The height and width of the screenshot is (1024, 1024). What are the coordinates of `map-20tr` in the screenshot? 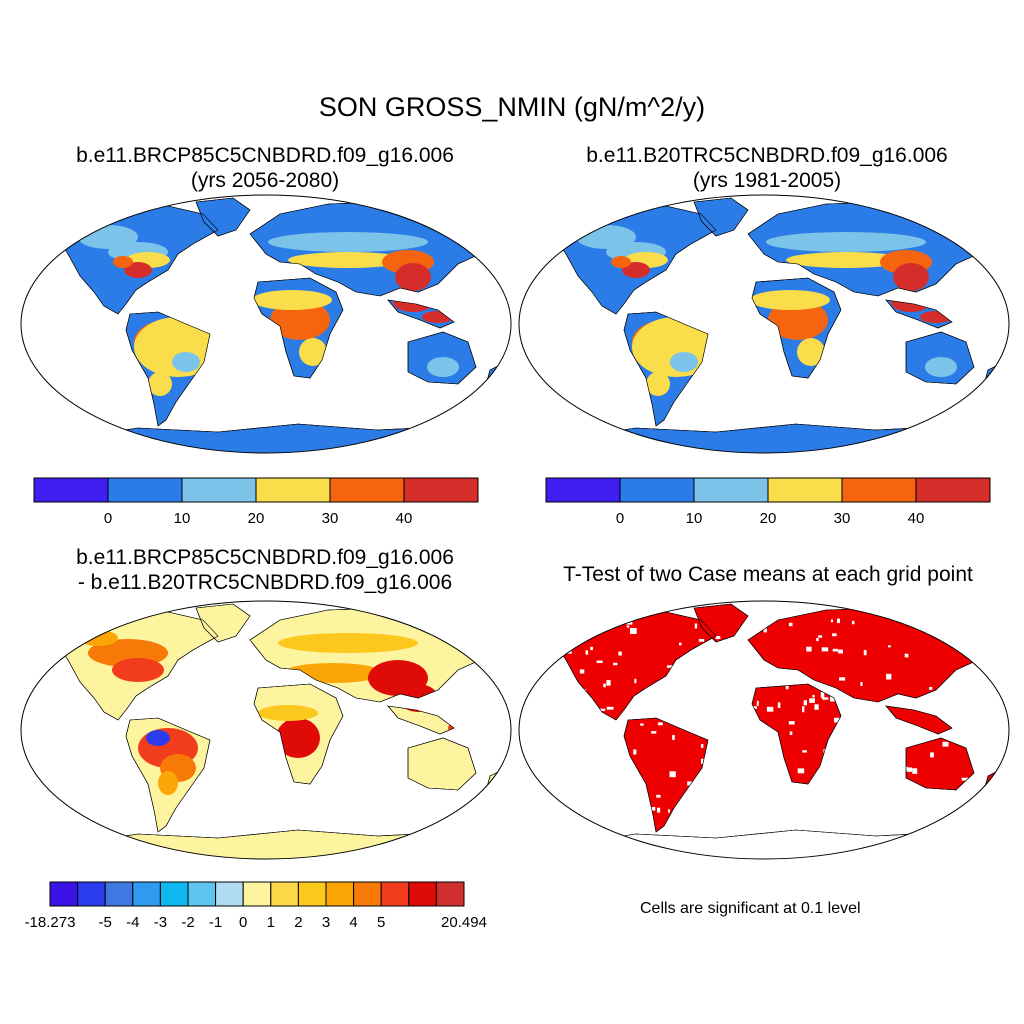 It's located at (764, 324).